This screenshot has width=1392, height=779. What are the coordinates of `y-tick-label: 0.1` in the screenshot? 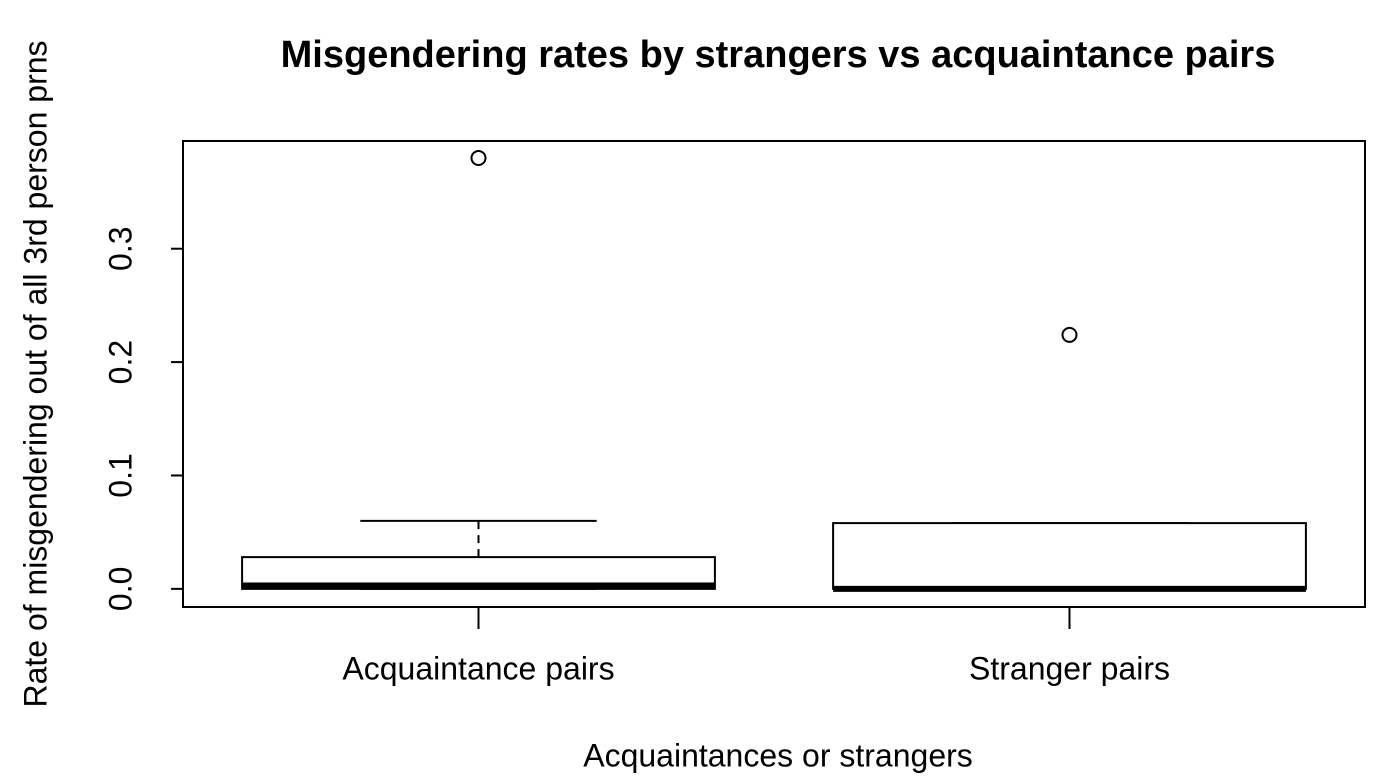 It's located at (120, 475).